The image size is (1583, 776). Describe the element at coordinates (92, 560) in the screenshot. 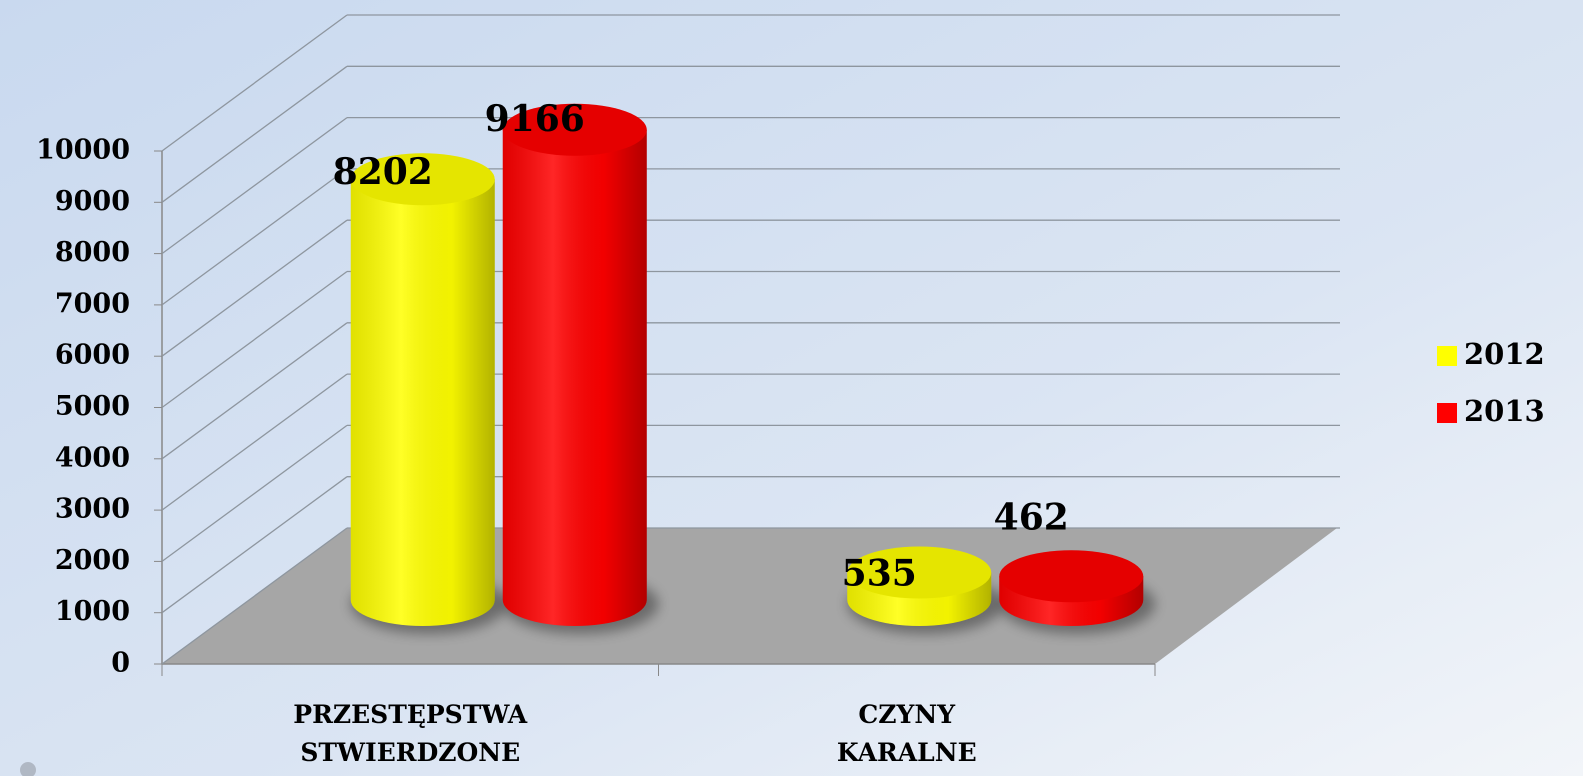

I see `y-tick-label: 2000` at that location.